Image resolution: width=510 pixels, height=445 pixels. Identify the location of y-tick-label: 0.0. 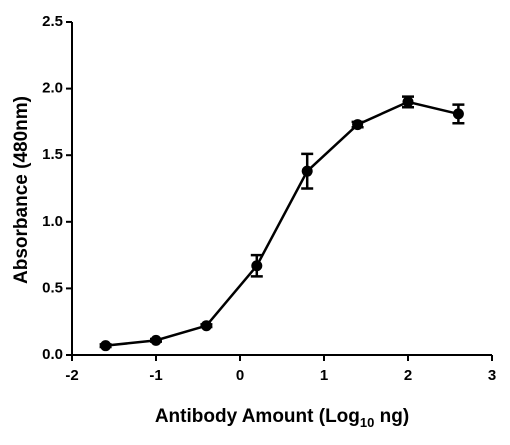
(52, 354).